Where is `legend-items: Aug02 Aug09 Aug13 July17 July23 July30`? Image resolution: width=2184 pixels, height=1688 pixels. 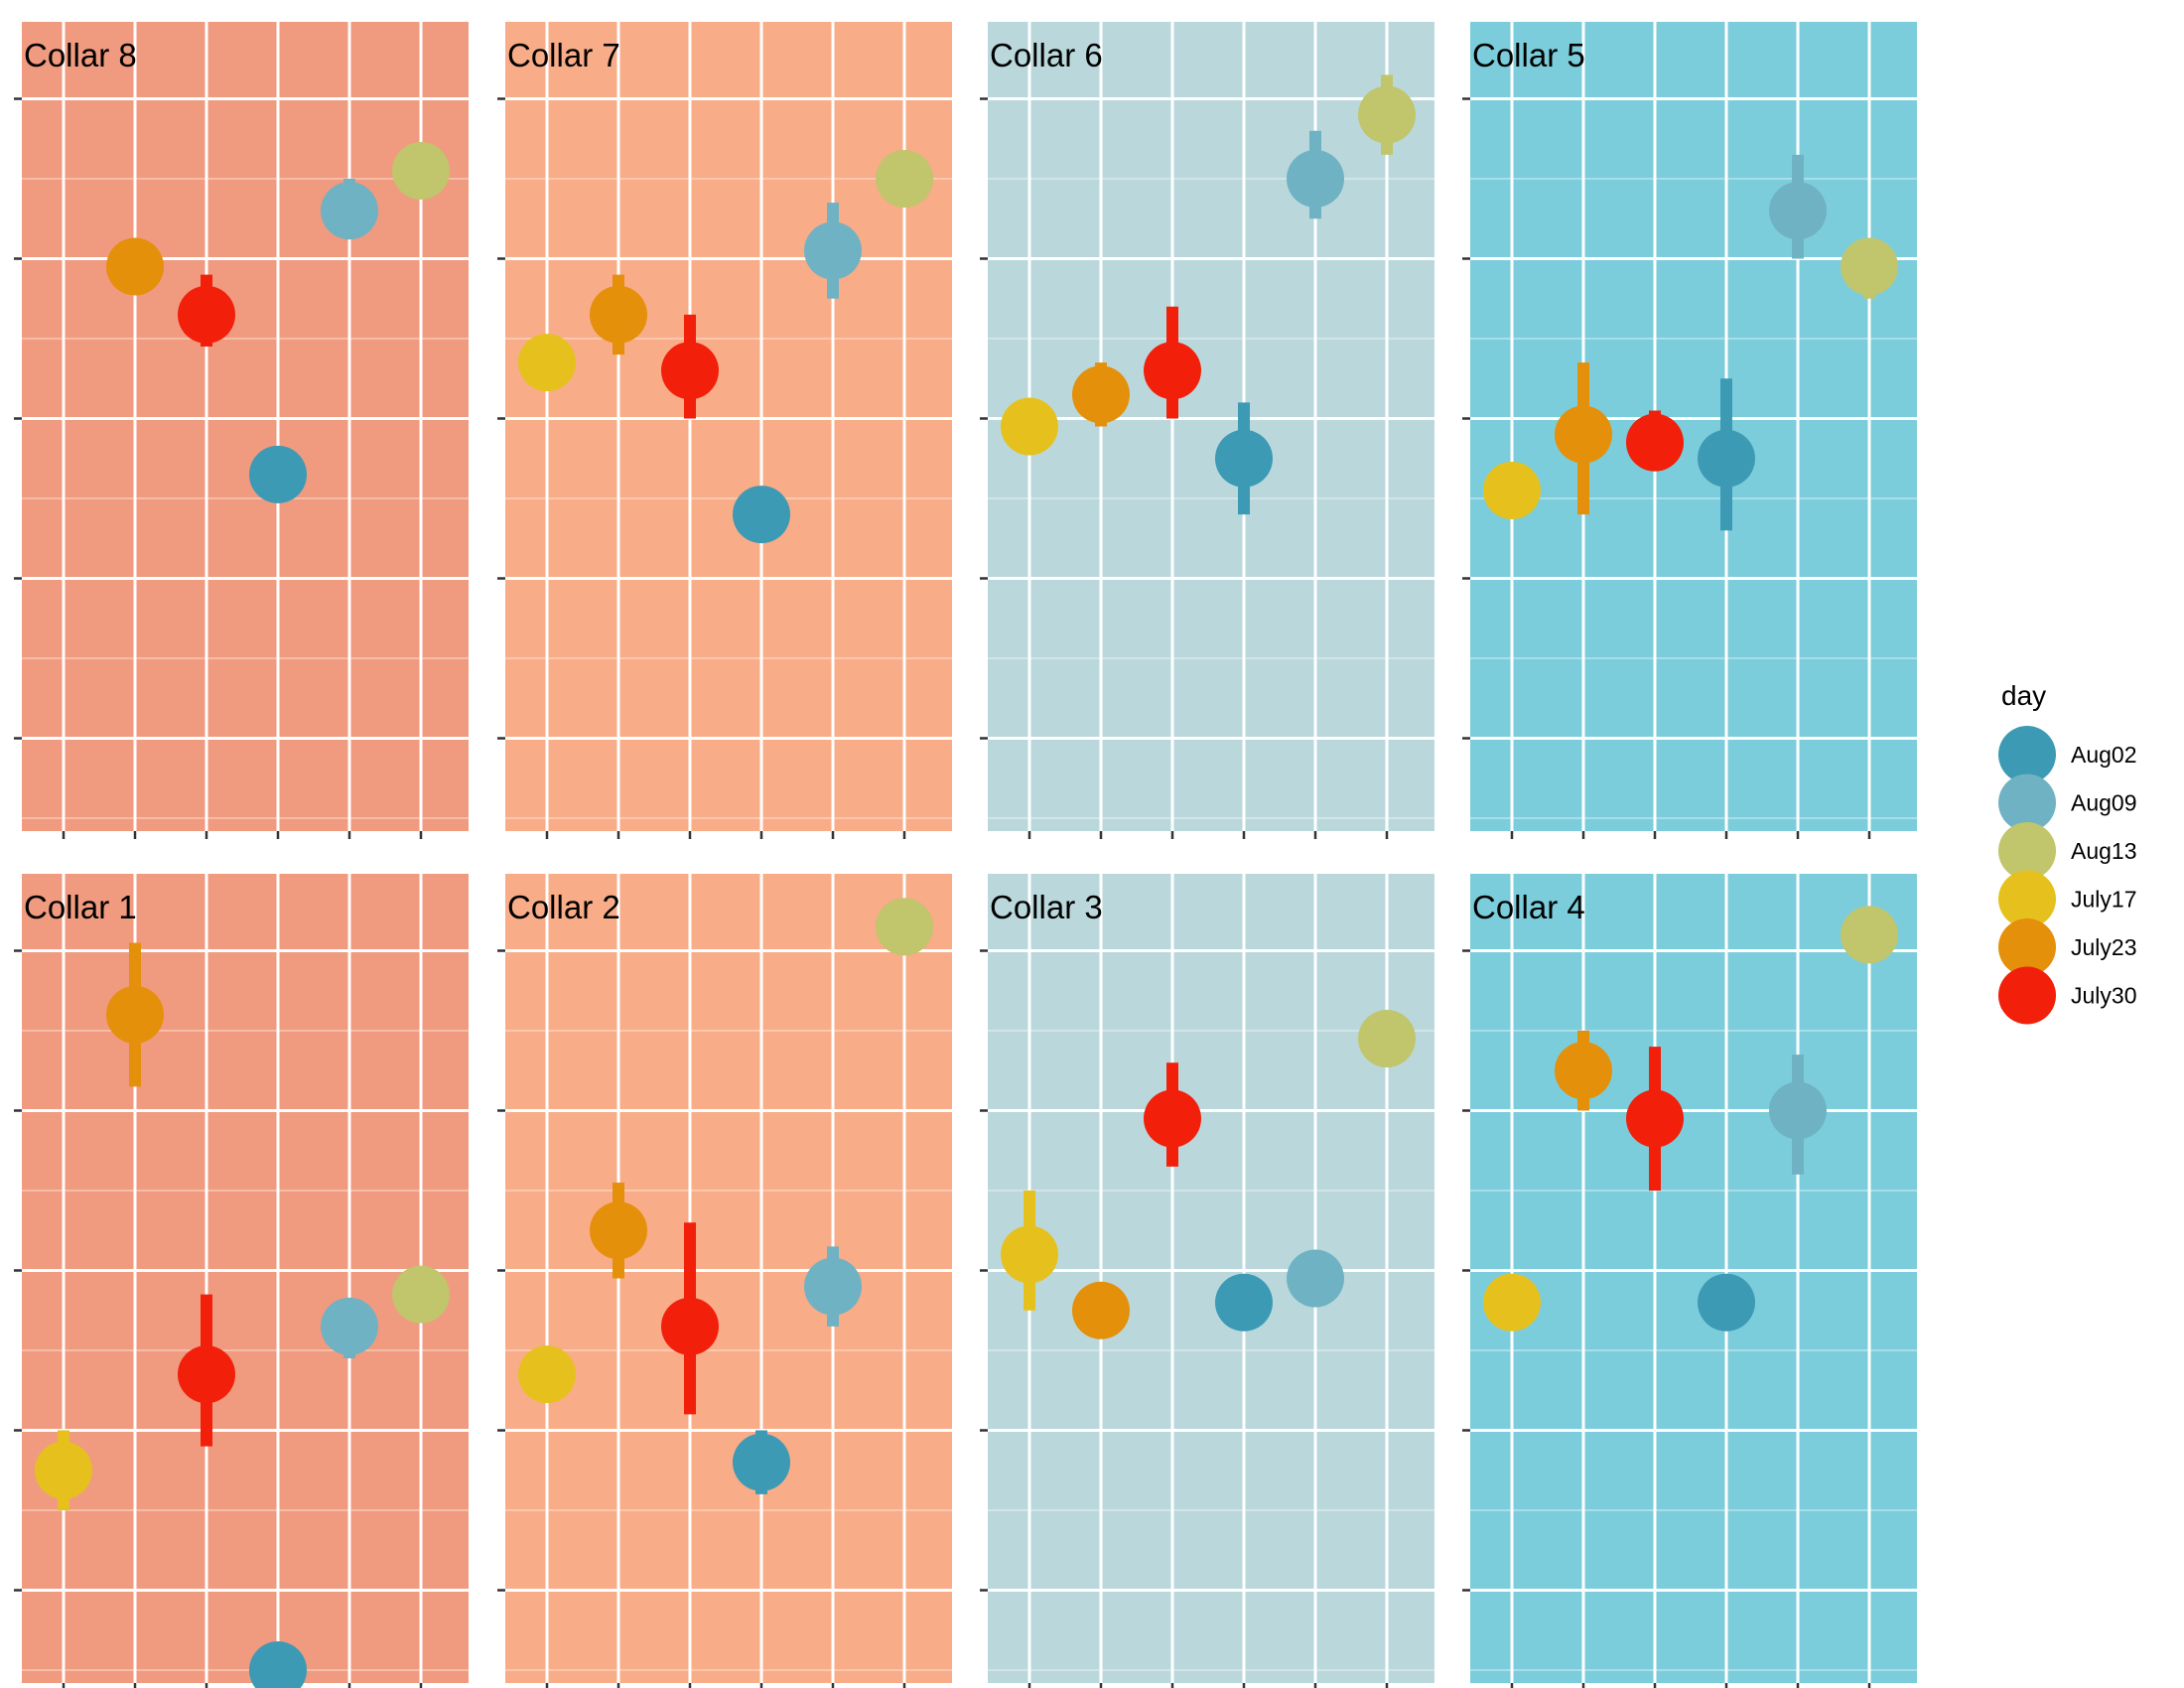 legend-items: Aug02 Aug09 Aug13 July17 July23 July30 is located at coordinates (2067, 875).